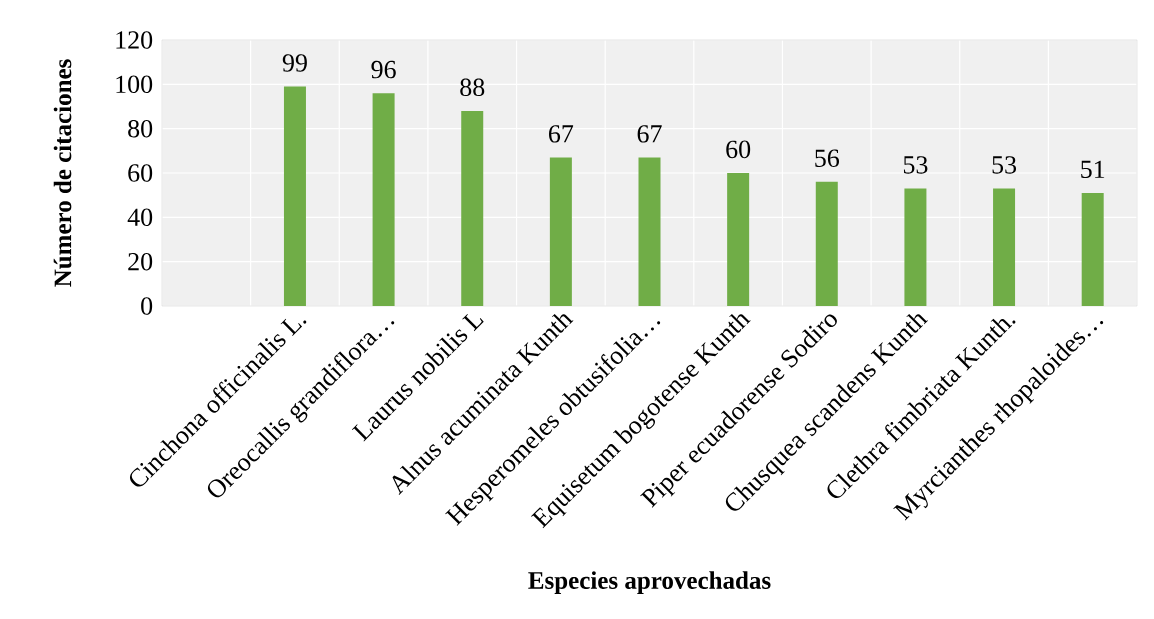 This screenshot has height=619, width=1154. What do you see at coordinates (134, 40) in the screenshot?
I see `y-tick-label: 120` at bounding box center [134, 40].